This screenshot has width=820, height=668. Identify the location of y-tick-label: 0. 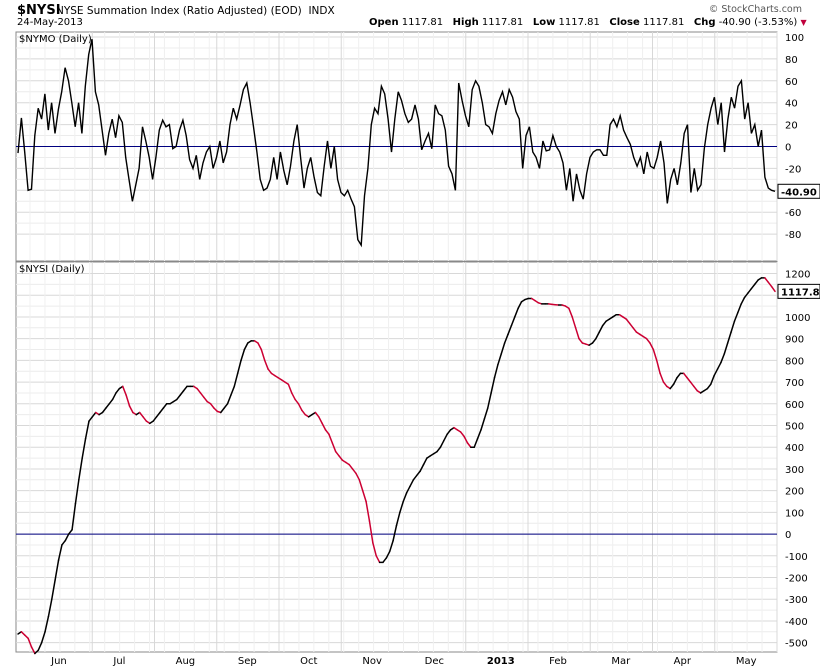
(788, 148).